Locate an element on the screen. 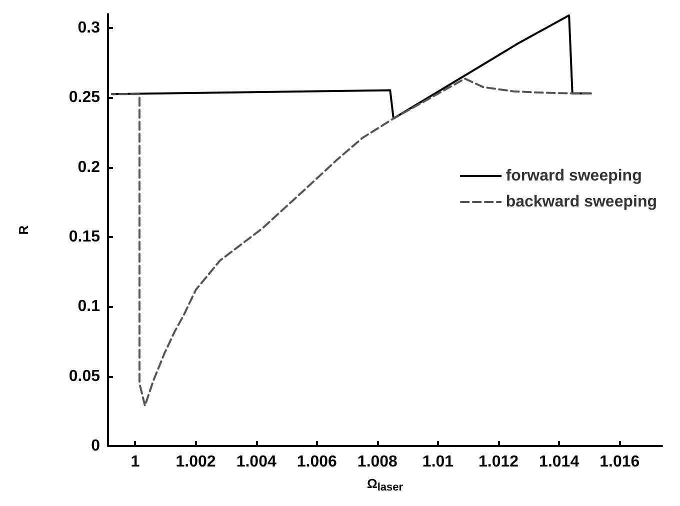  x-tick-label: 1.002 is located at coordinates (196, 462).